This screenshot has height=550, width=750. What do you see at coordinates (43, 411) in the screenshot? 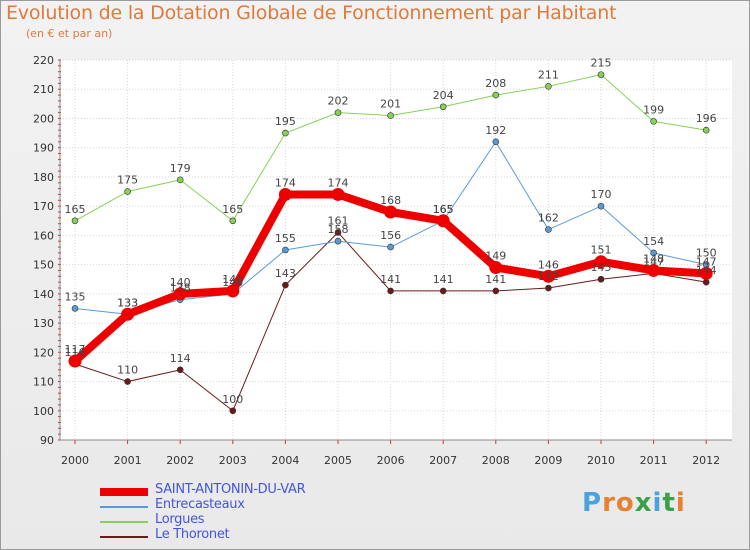
I see `y-tick-label: 100` at bounding box center [43, 411].